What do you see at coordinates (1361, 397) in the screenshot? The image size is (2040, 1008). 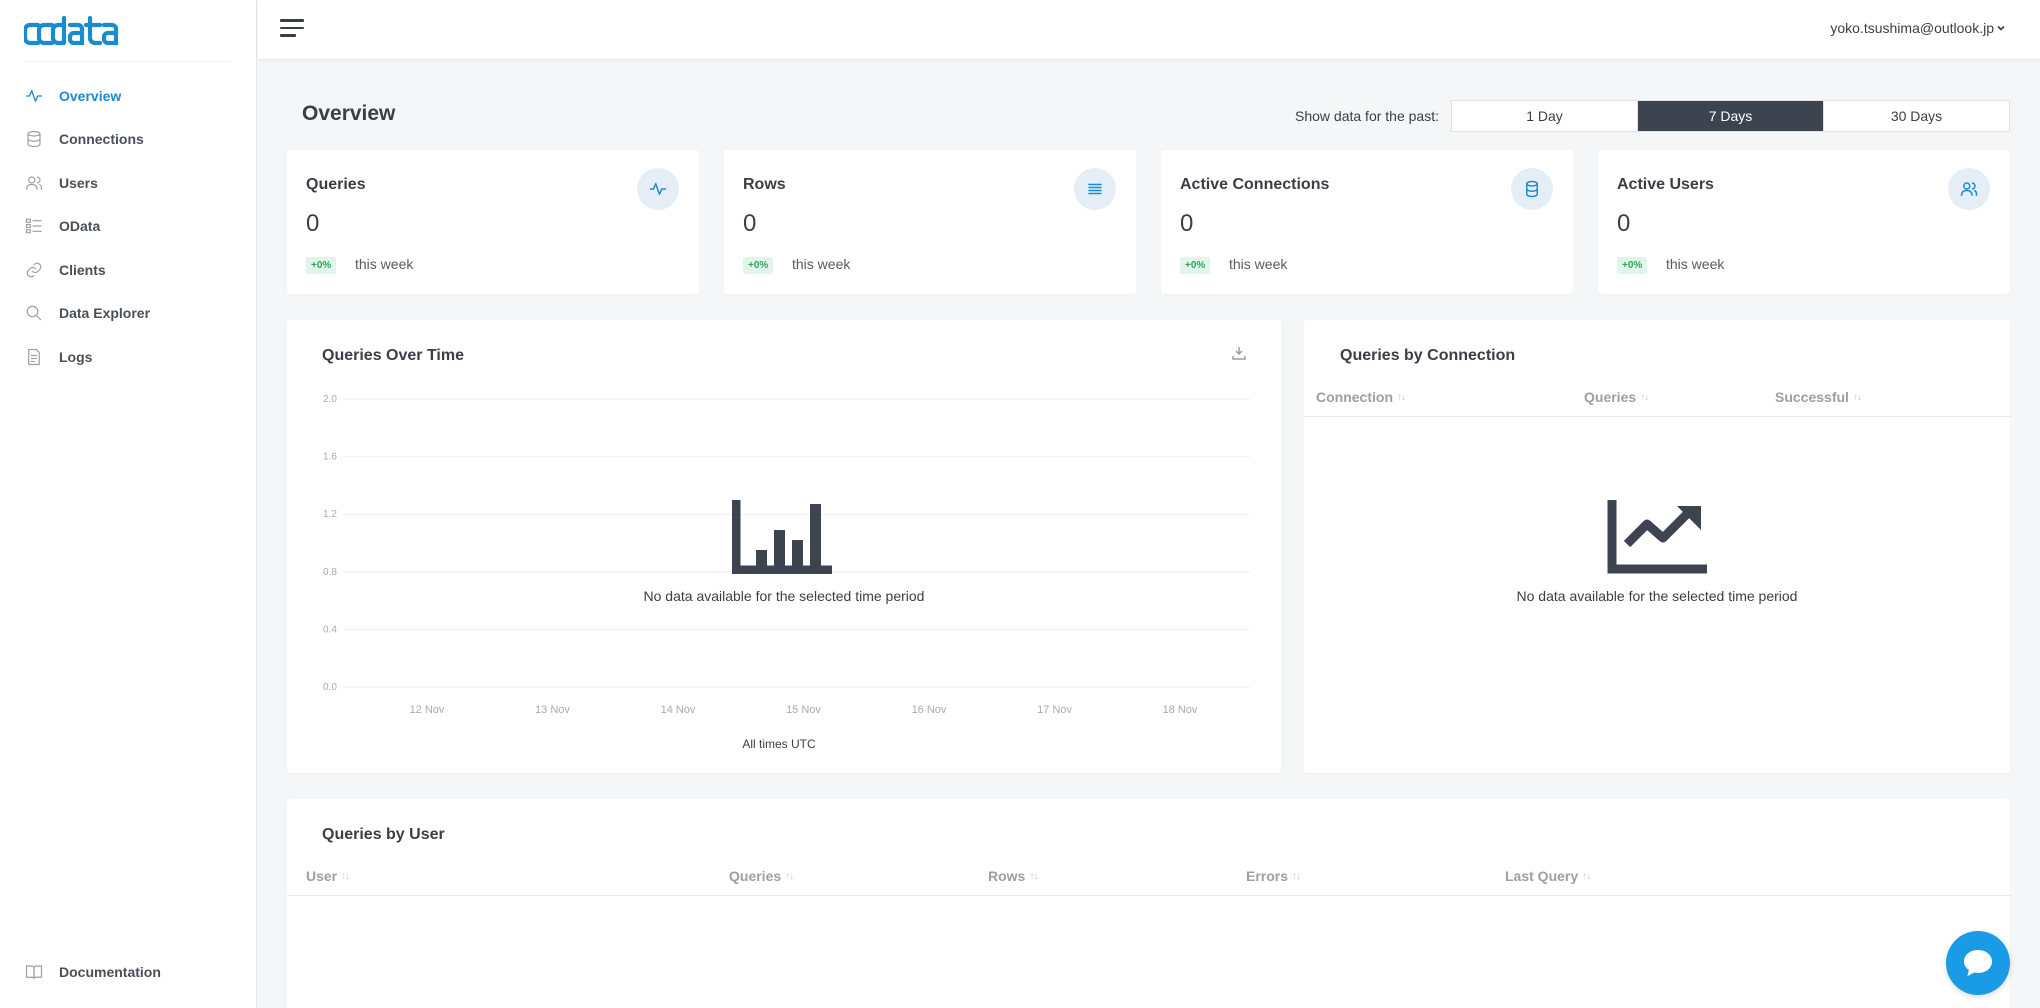 I see `column-header-connection: Connection ↑↓` at bounding box center [1361, 397].